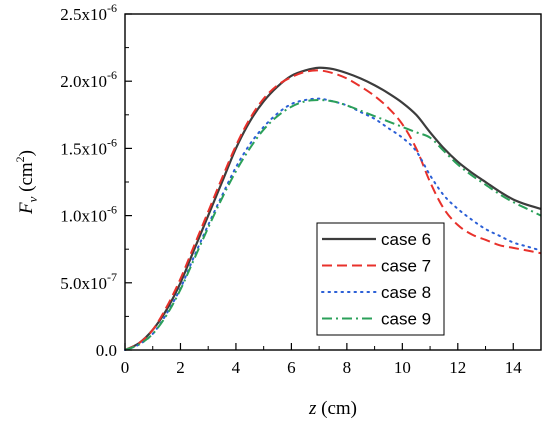 This screenshot has height=425, width=550. What do you see at coordinates (336, 408) in the screenshot?
I see `x-axis-unit: (cm)` at bounding box center [336, 408].